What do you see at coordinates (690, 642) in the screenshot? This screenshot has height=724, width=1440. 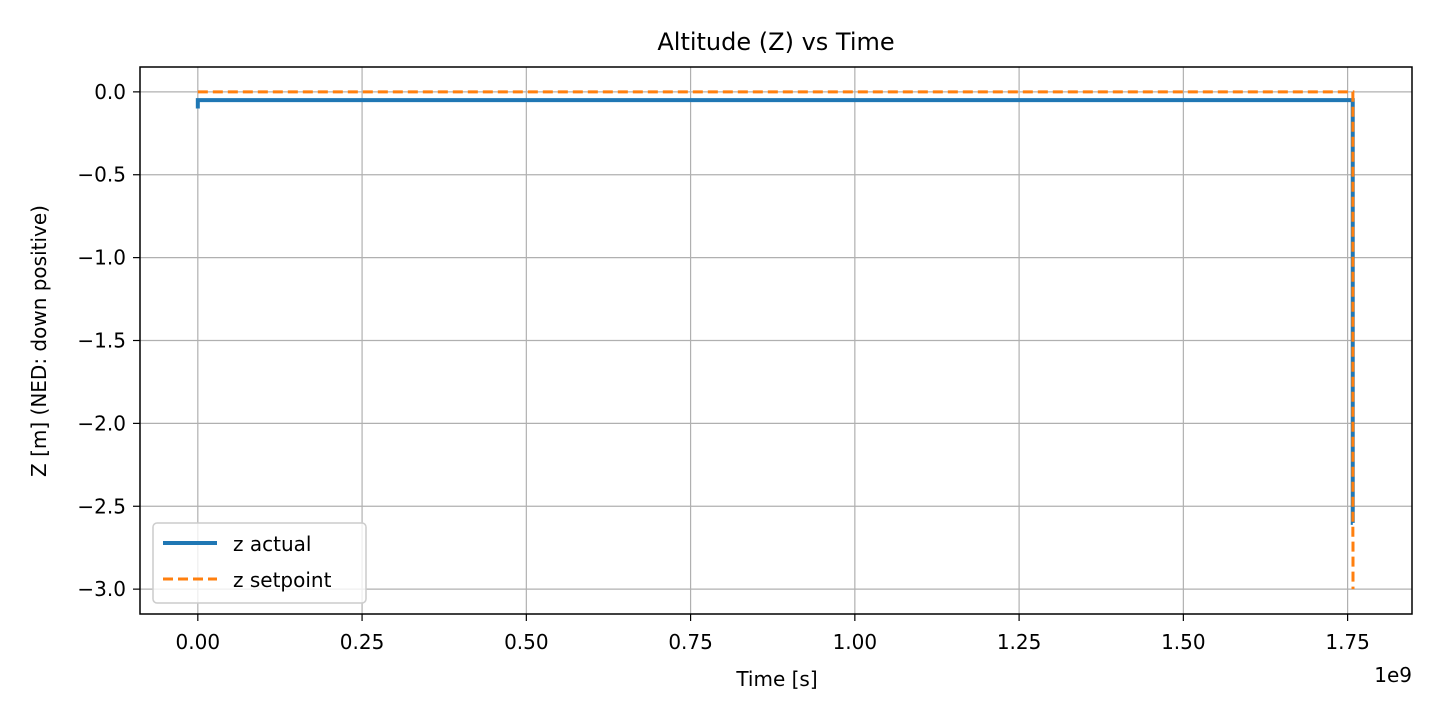 I see `x-tick-label: 0.75` at bounding box center [690, 642].